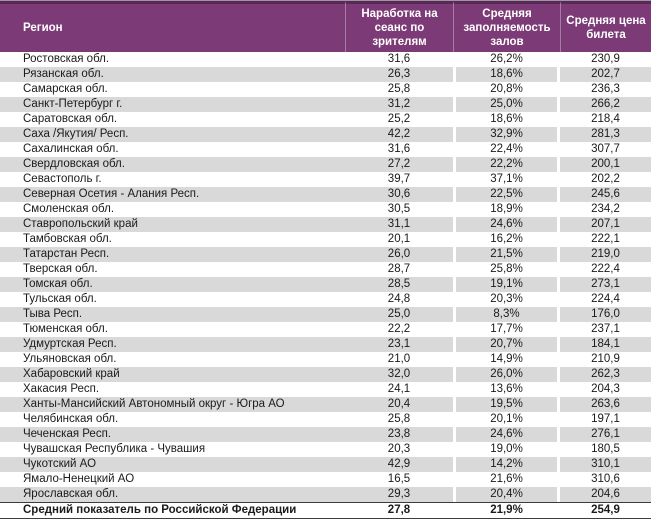 Image resolution: width=657 pixels, height=521 pixels. What do you see at coordinates (506, 419) in the screenshot?
I see `occupancy-cell: 20,1%` at bounding box center [506, 419].